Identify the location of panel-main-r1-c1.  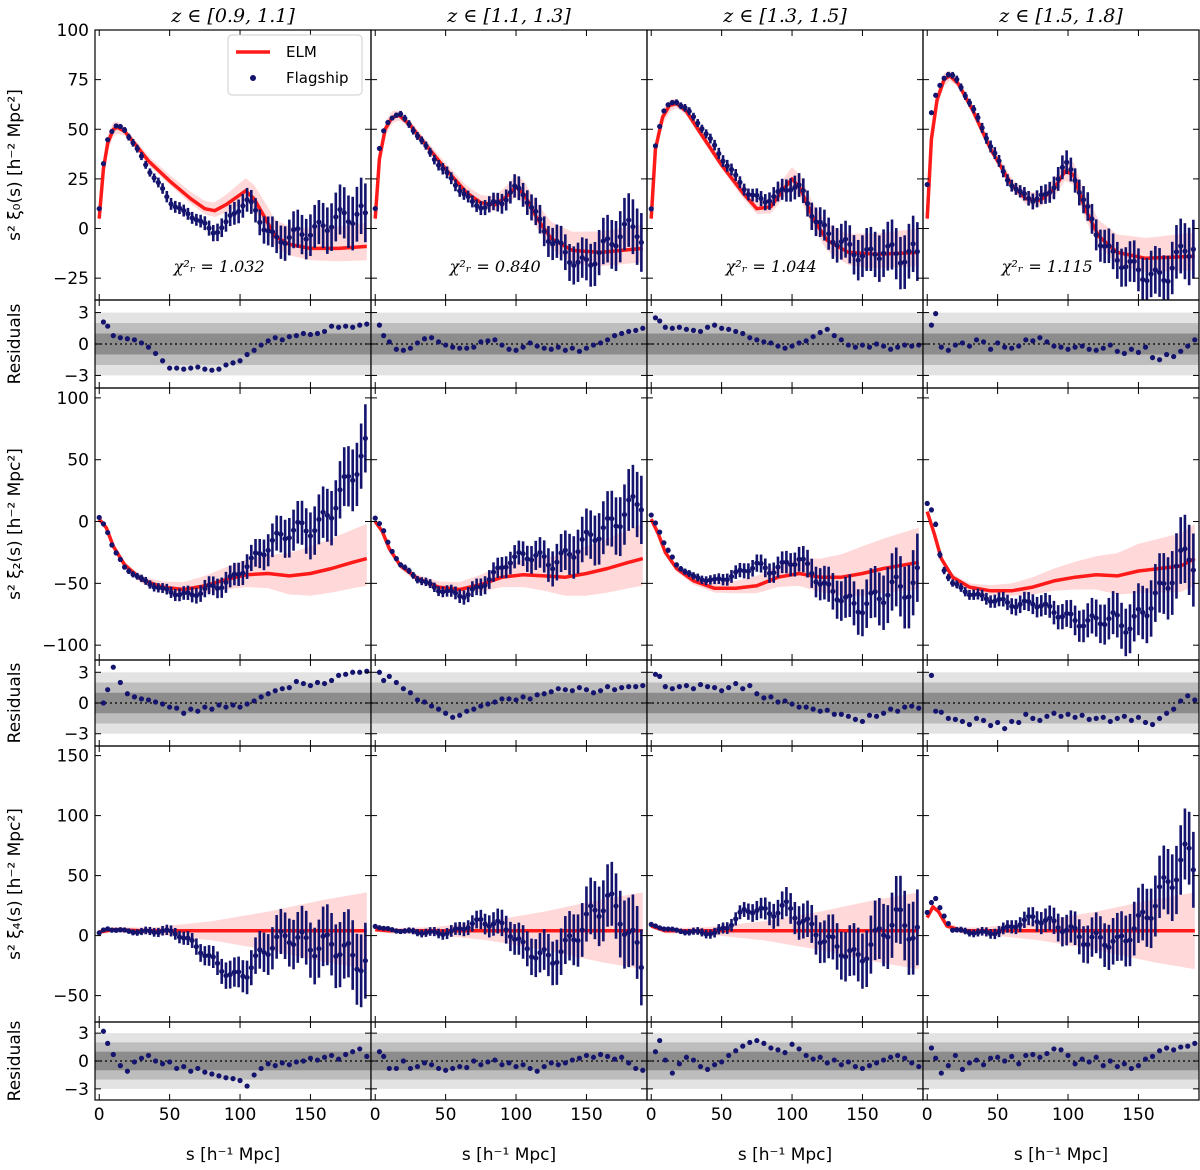
(508, 534).